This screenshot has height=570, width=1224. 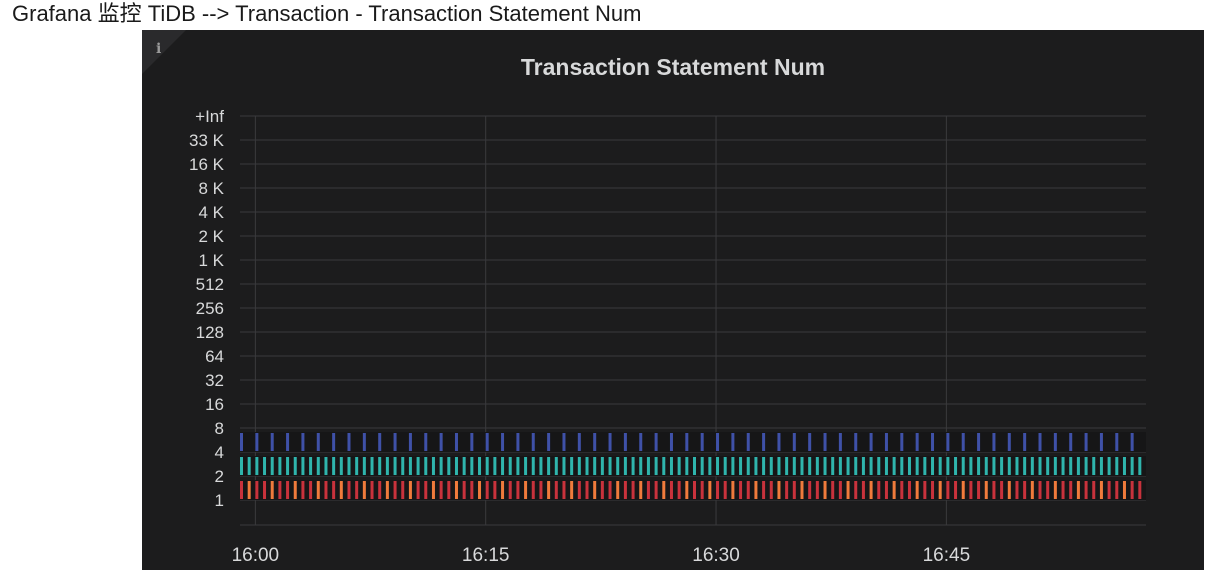 What do you see at coordinates (210, 284) in the screenshot?
I see `y-tick-label: 512` at bounding box center [210, 284].